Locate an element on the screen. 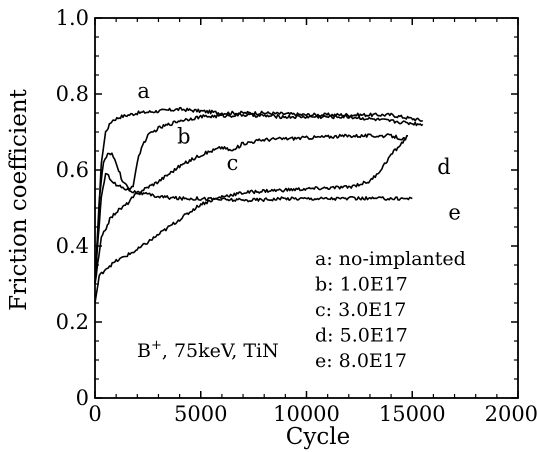 This screenshot has width=537, height=452. legend-entry: a: no-implanted is located at coordinates (390, 259).